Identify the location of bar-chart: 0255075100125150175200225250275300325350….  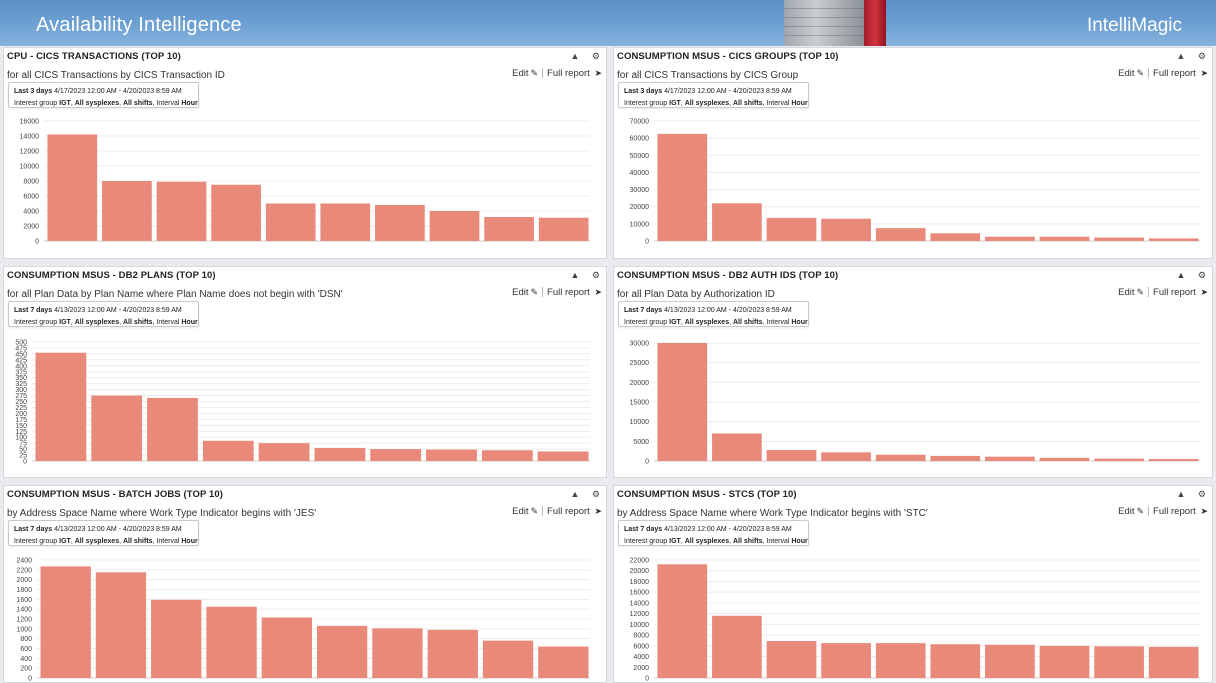
(302, 403).